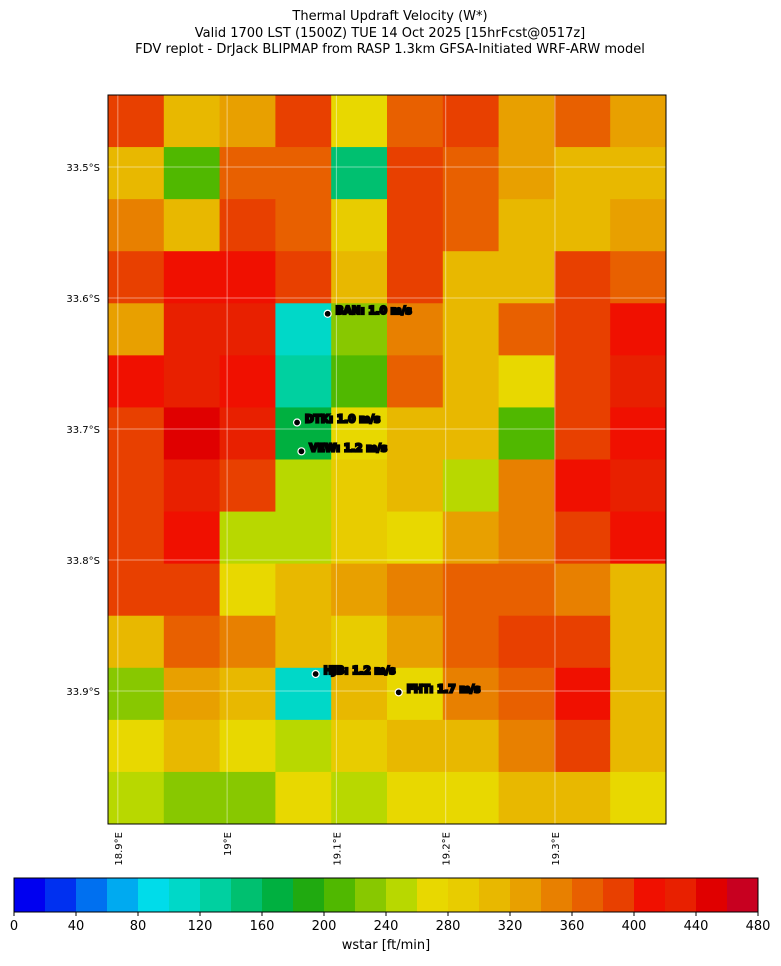 The height and width of the screenshot is (966, 781). Describe the element at coordinates (386, 926) in the screenshot. I see `colorbar-tick-label: 240` at that location.